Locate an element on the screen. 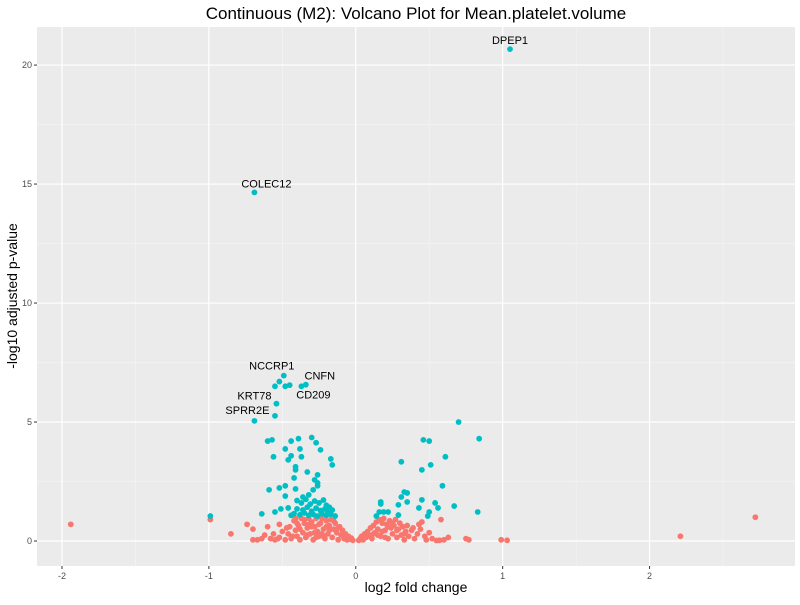 This screenshot has width=800, height=605. y-tick-label: 0 is located at coordinates (29, 541).